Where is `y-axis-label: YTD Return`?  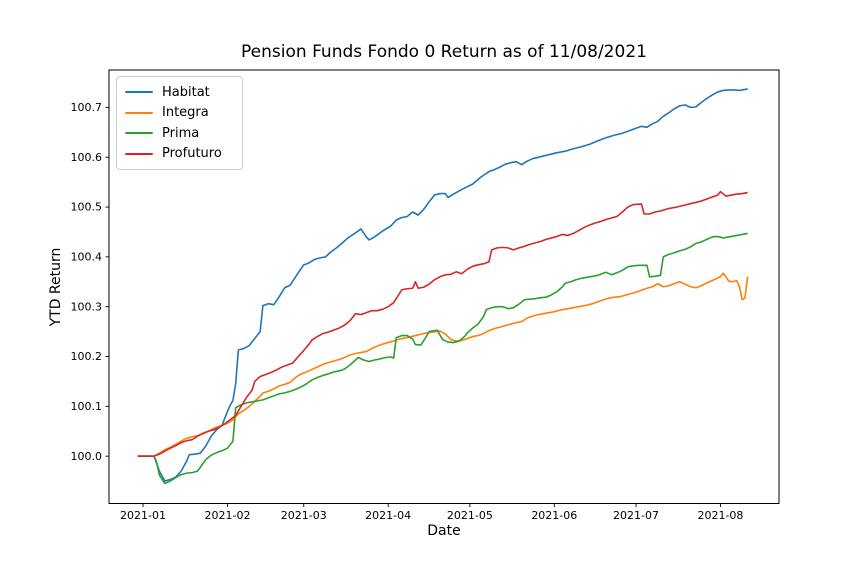
y-axis-label: YTD Return is located at coordinates (56, 287).